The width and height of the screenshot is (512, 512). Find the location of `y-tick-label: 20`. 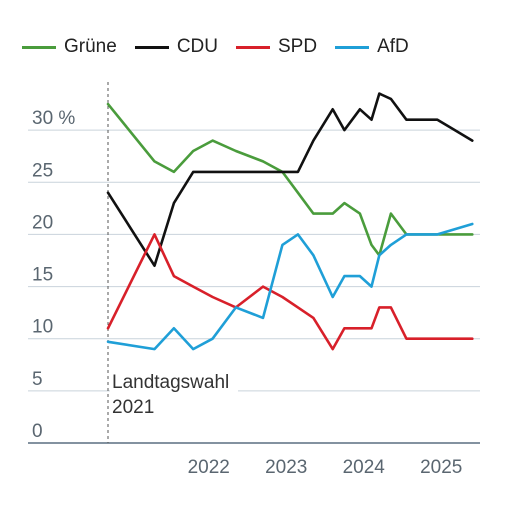

y-tick-label: 20 is located at coordinates (42, 222).